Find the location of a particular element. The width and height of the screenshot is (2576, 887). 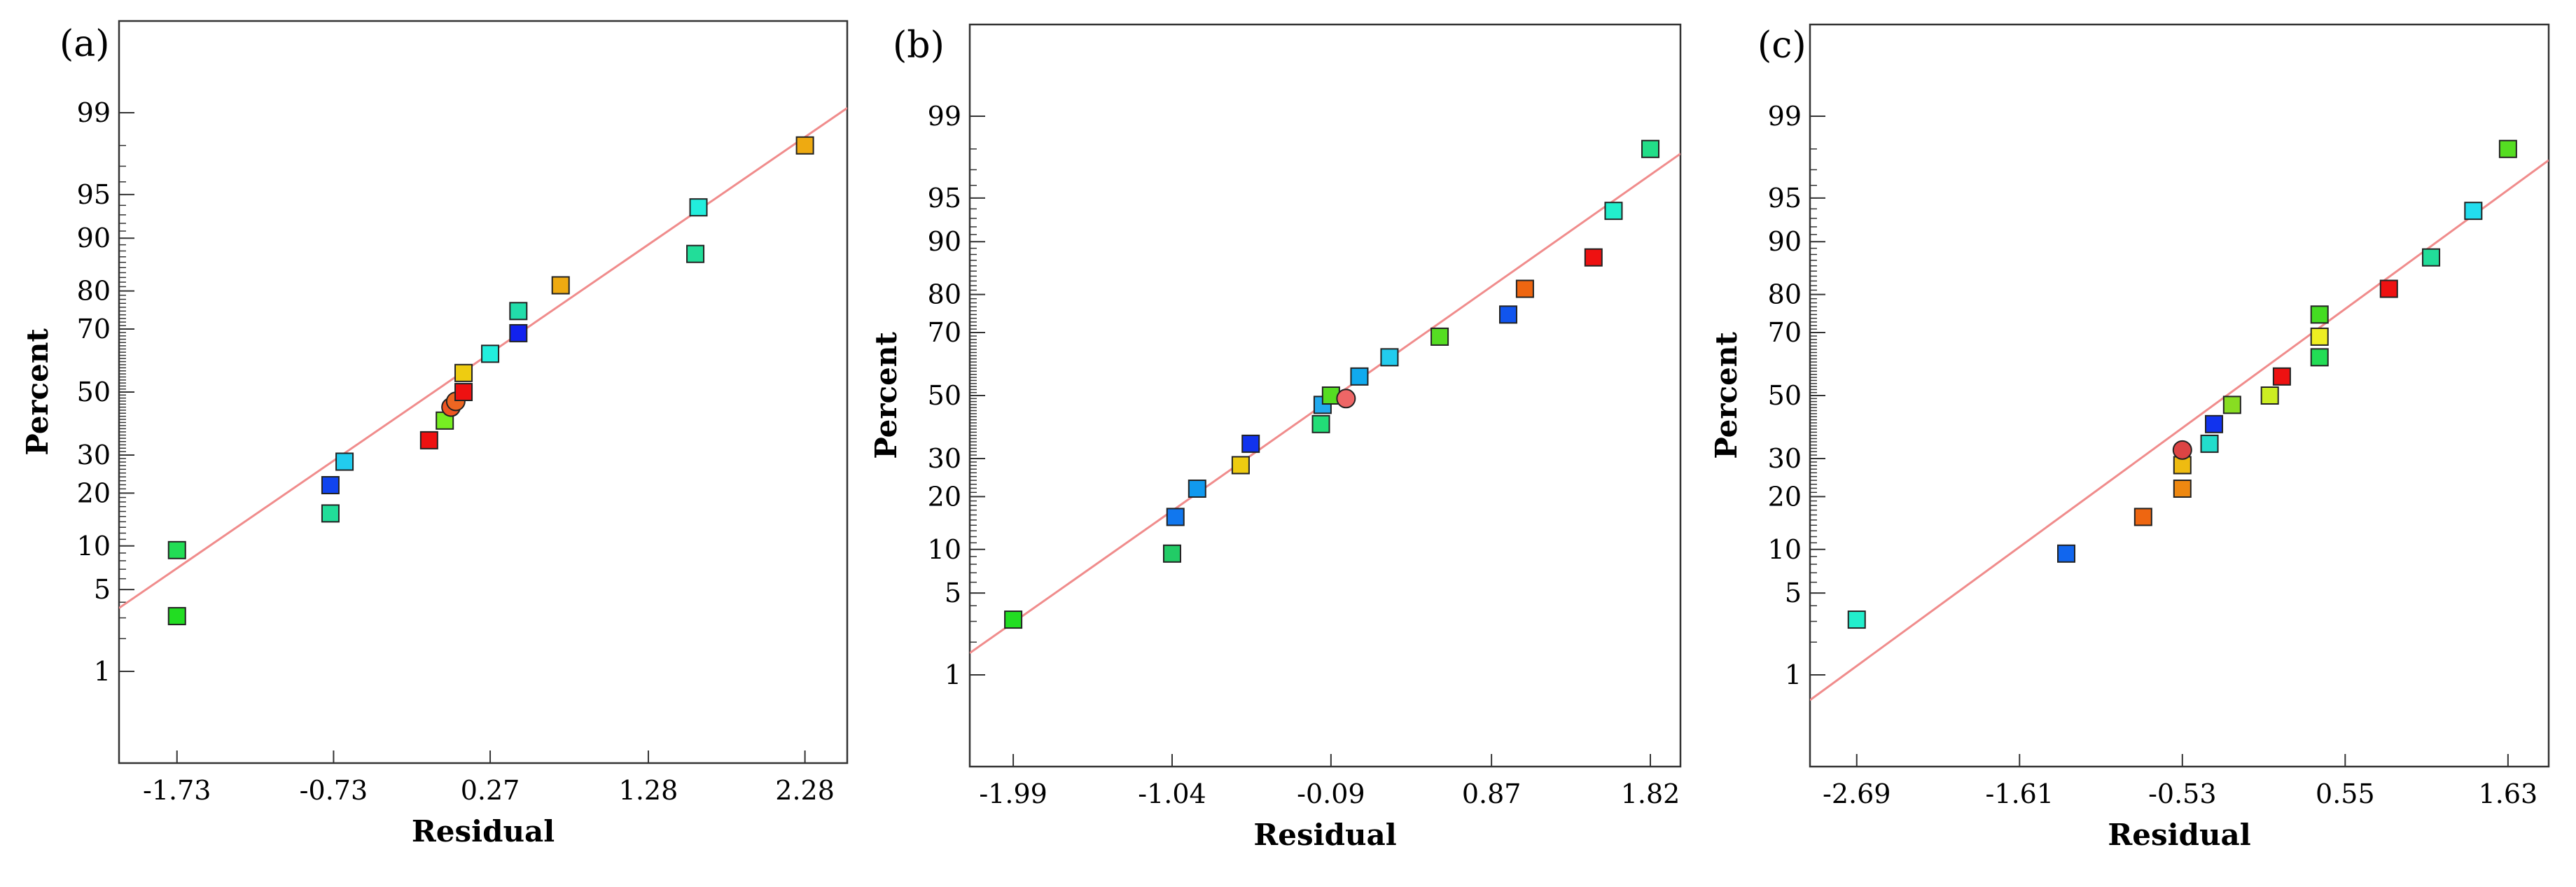

x-tick-label: -0.53 is located at coordinates (2182, 794).